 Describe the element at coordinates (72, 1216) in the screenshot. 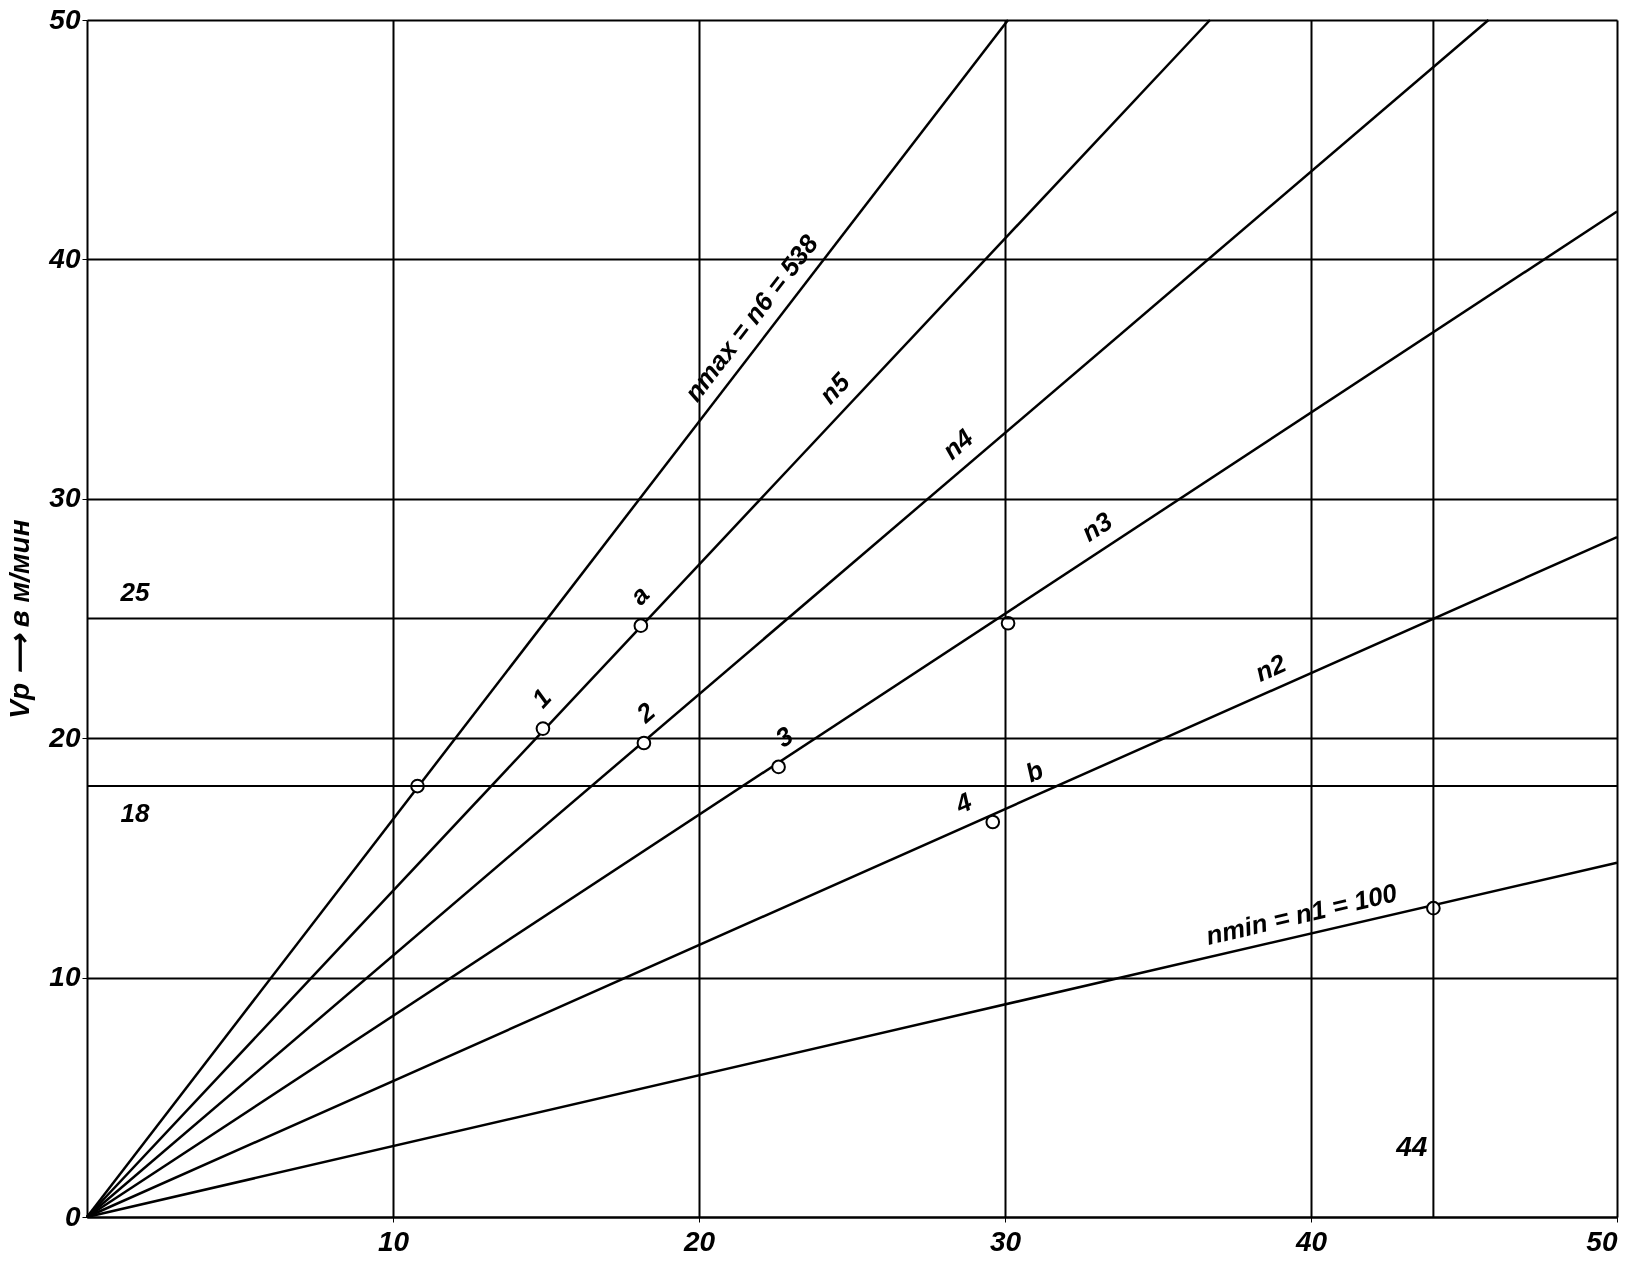

I see `y-tick-label: 0` at that location.